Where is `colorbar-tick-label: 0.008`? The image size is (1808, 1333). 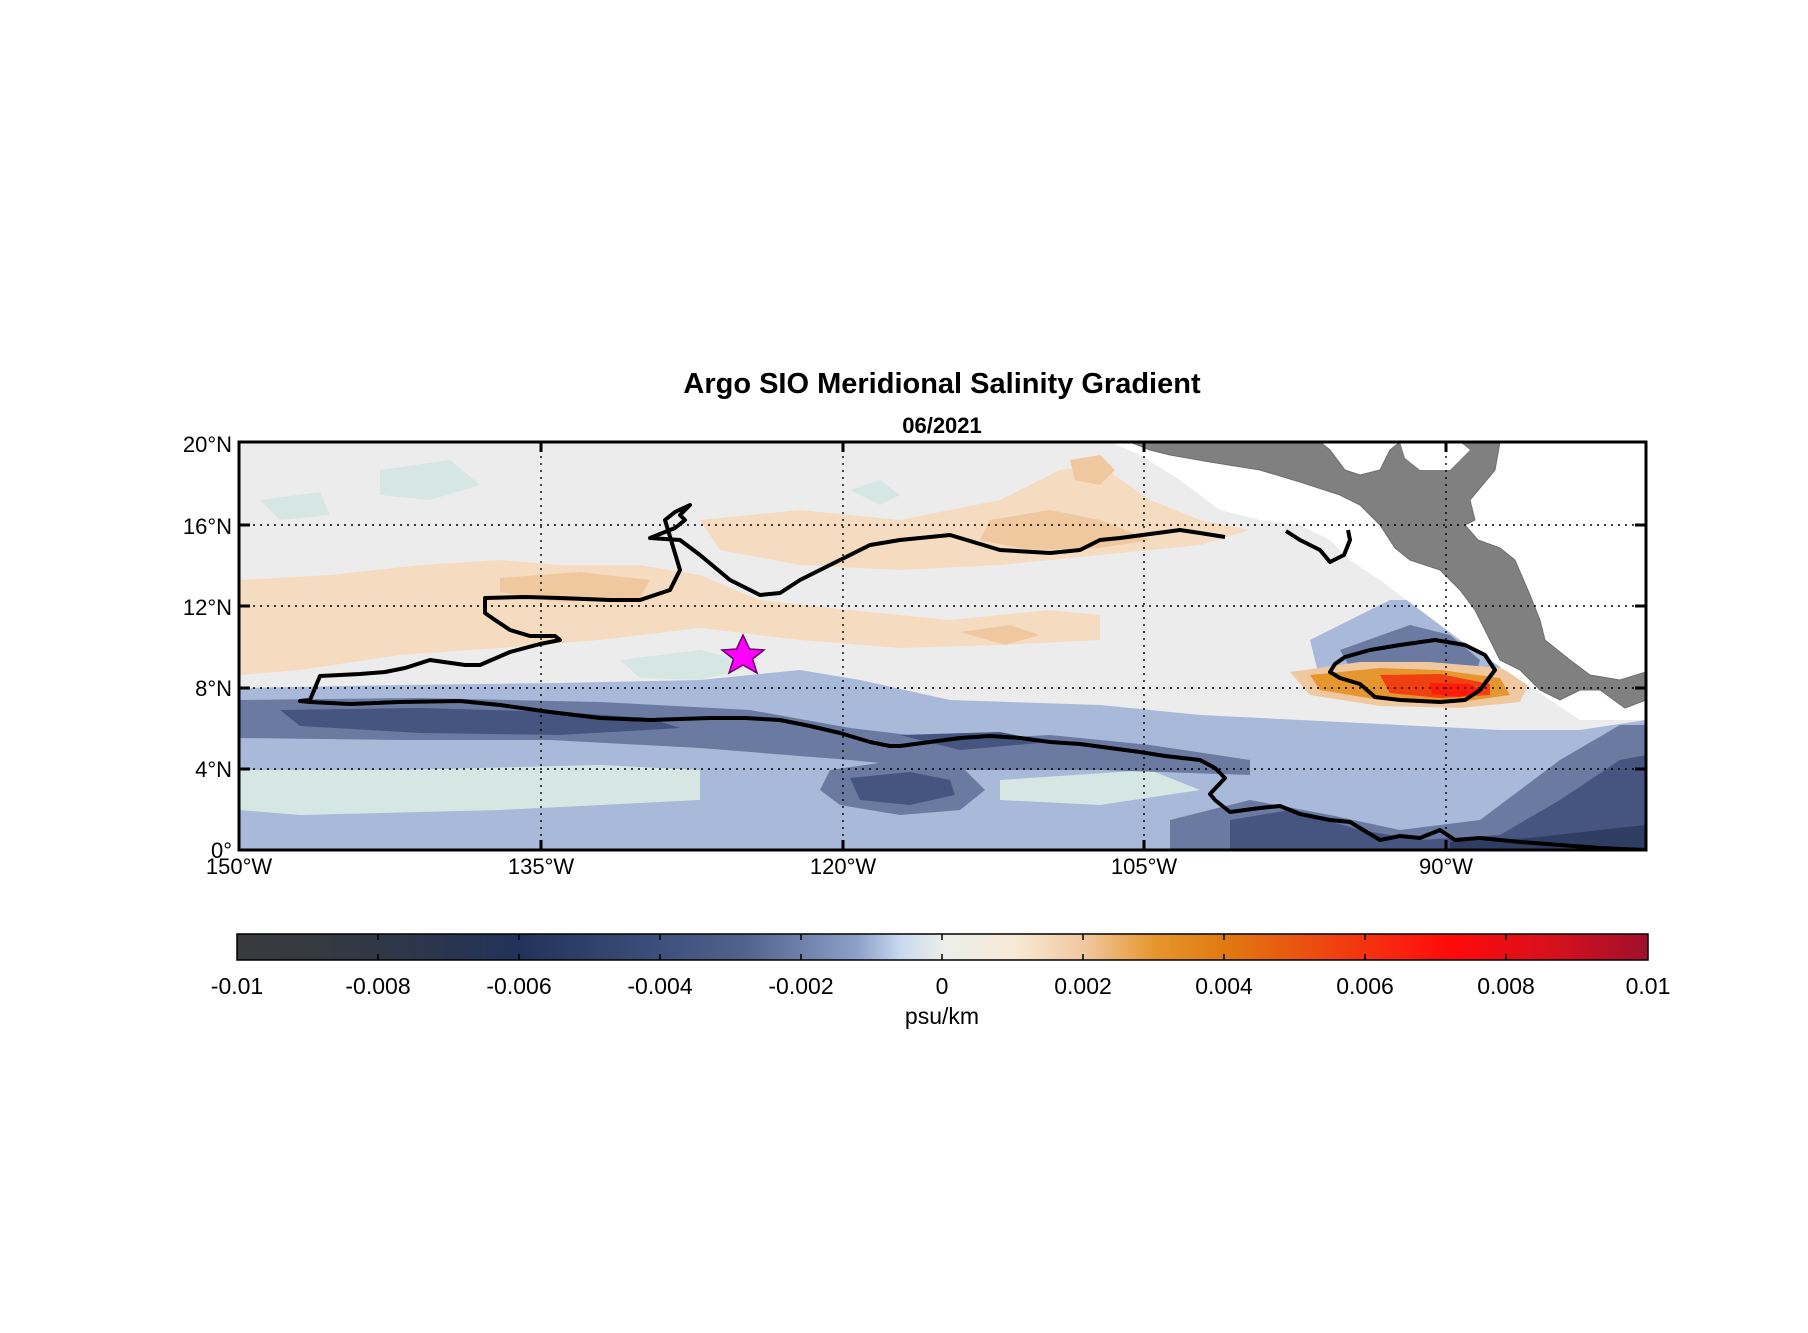
colorbar-tick-label: 0.008 is located at coordinates (1506, 986).